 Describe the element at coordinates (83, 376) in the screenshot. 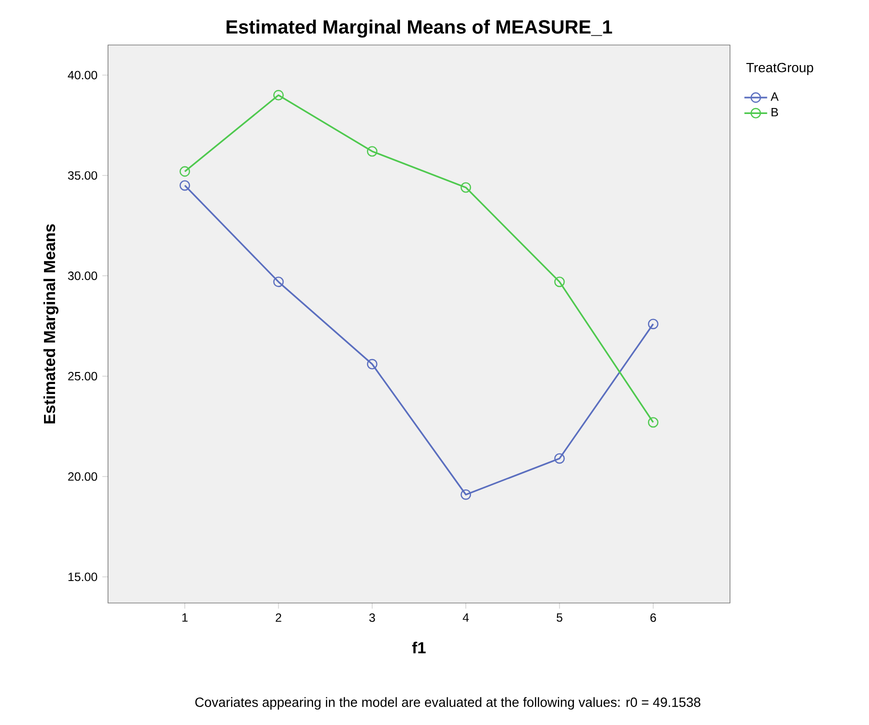

I see `y-tick-label: 25.00` at that location.